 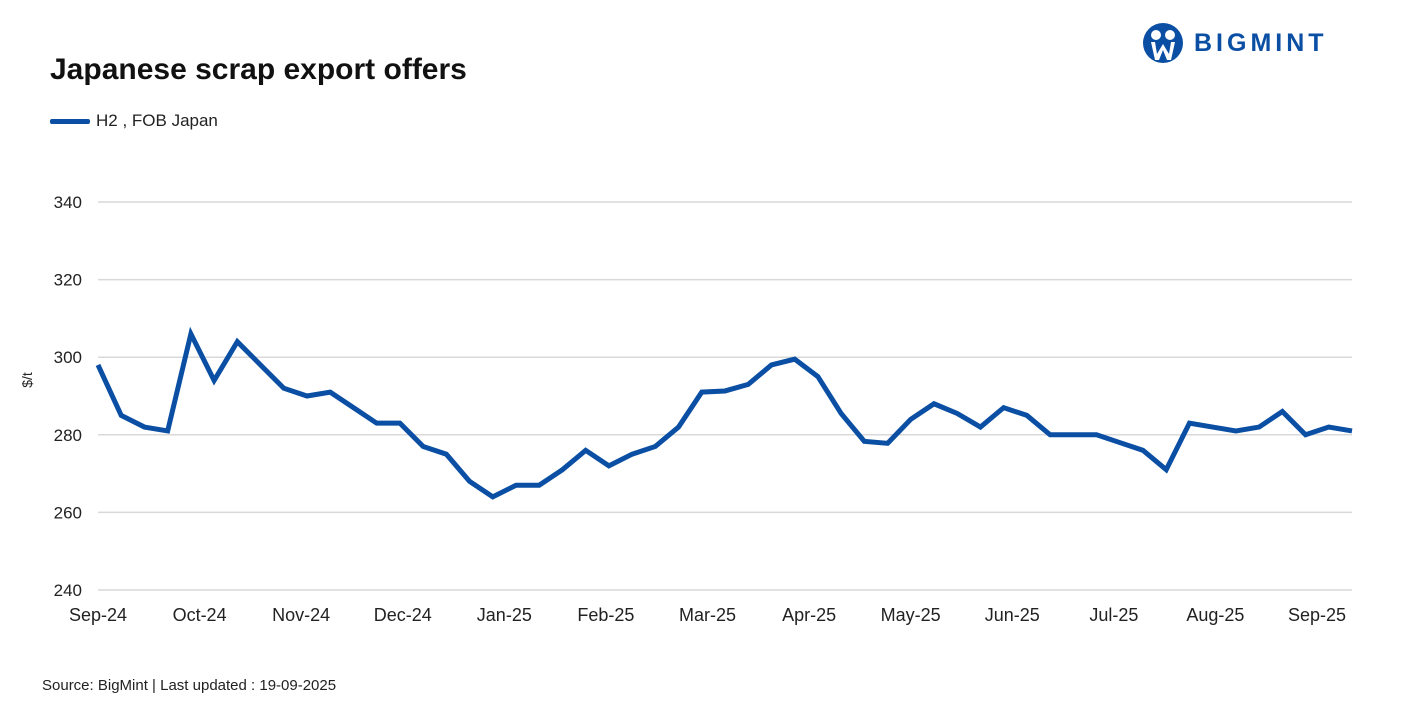 I want to click on x-tick-label: Feb-25, so click(x=605, y=615).